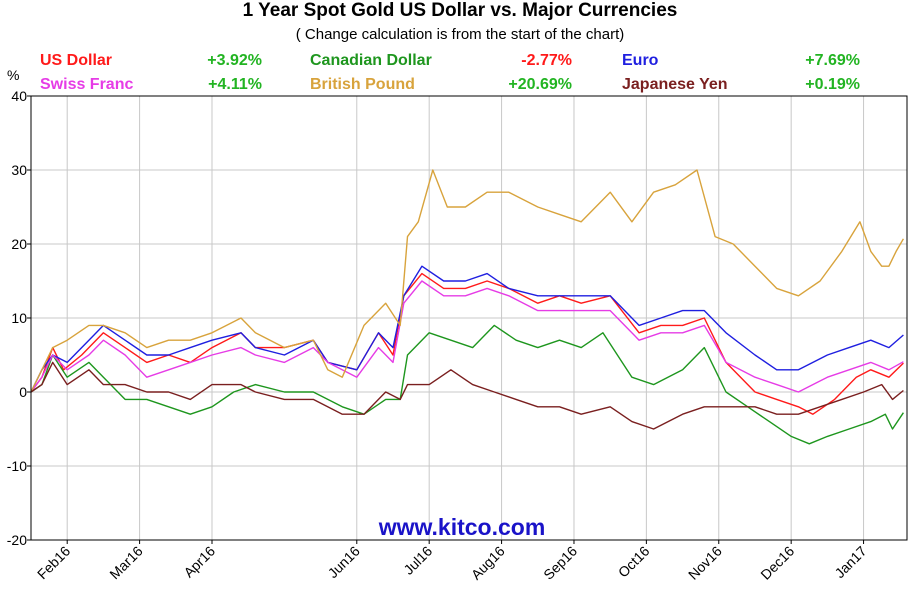 The height and width of the screenshot is (592, 917). Describe the element at coordinates (705, 563) in the screenshot. I see `x-tick-label: Nov16` at that location.